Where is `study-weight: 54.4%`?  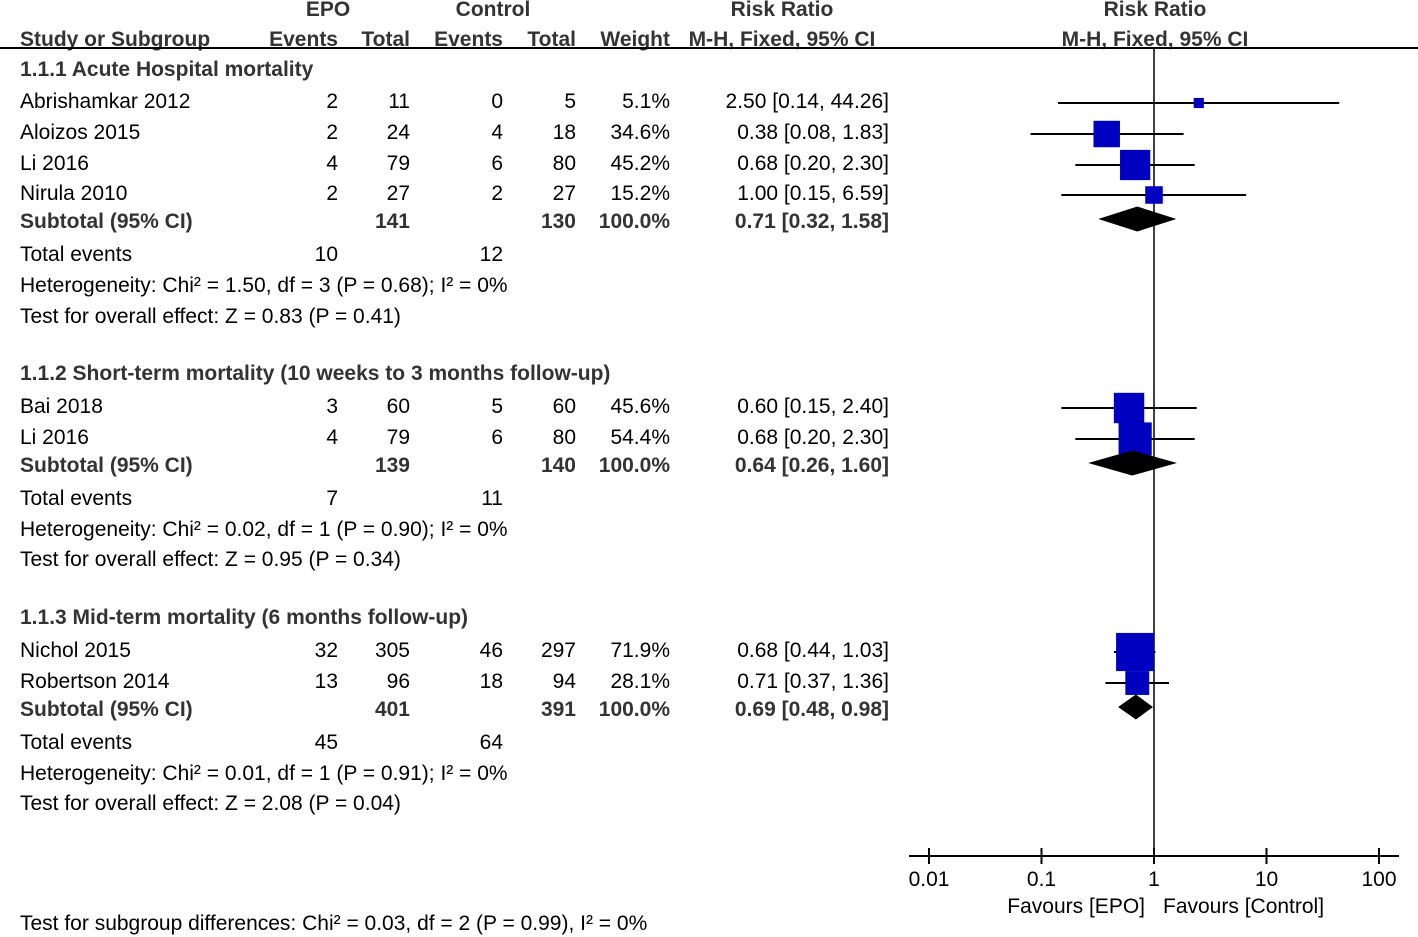 study-weight: 54.4% is located at coordinates (640, 437).